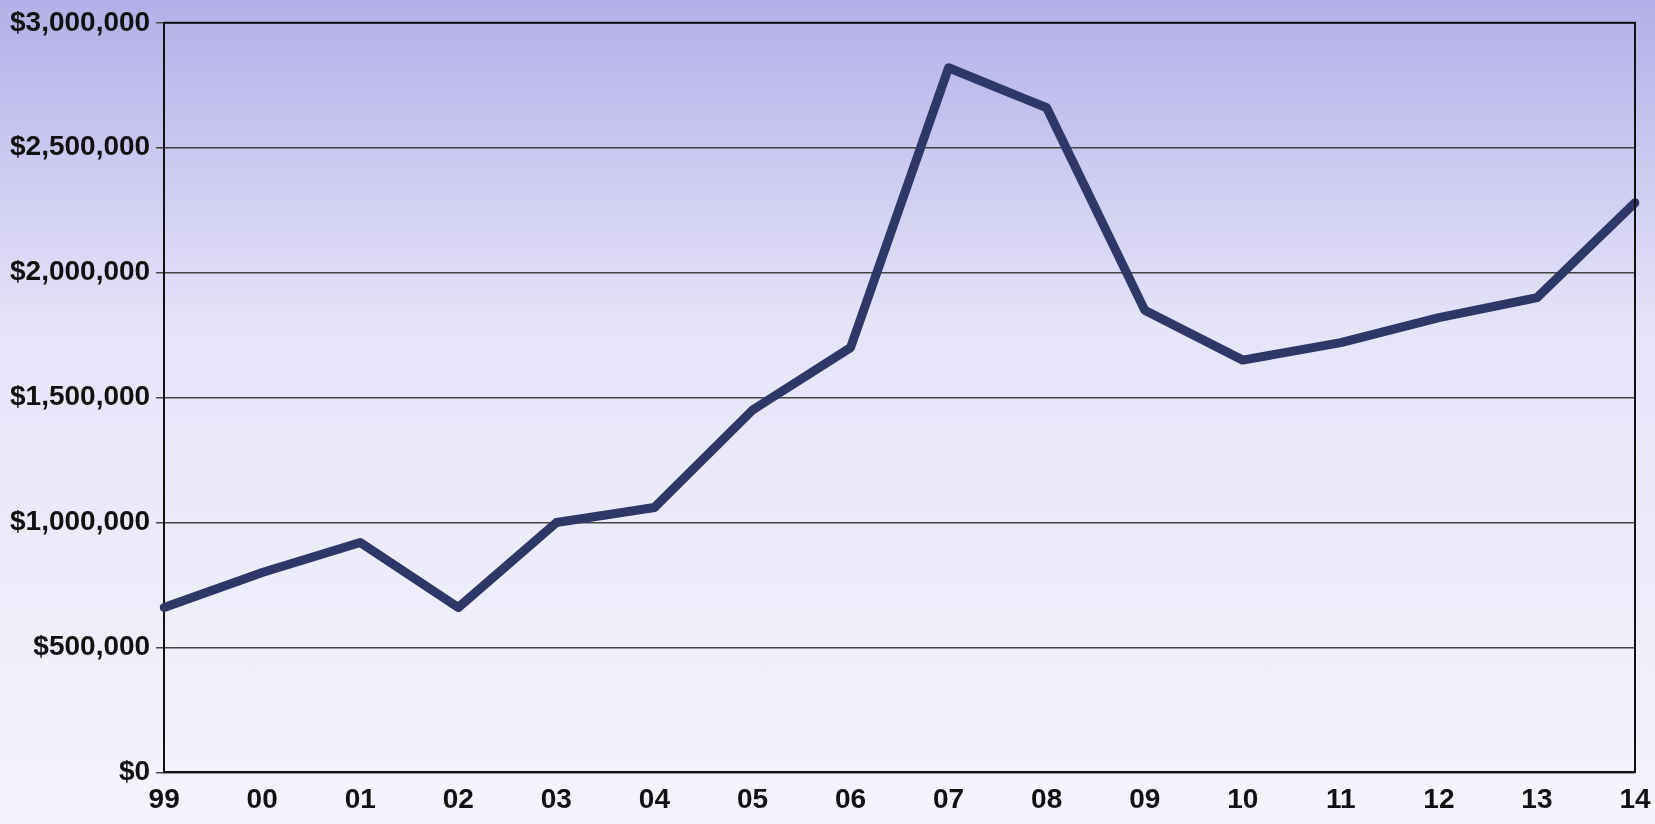 The width and height of the screenshot is (1655, 824). I want to click on x-tick-label: 14, so click(1635, 798).